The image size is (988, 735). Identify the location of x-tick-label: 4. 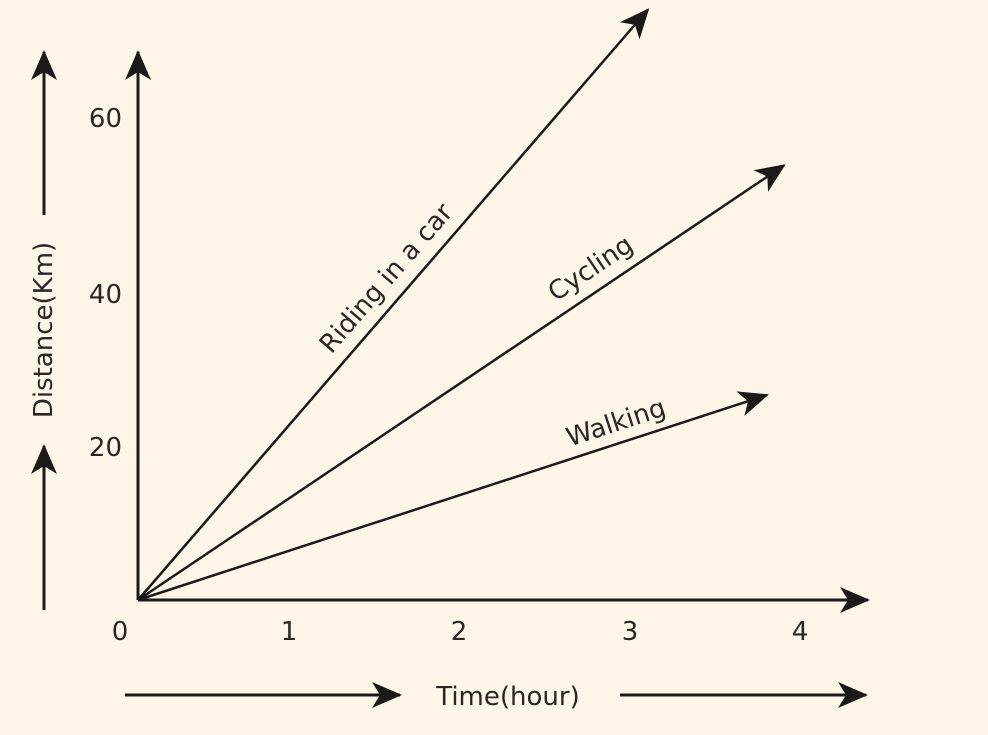
(800, 632).